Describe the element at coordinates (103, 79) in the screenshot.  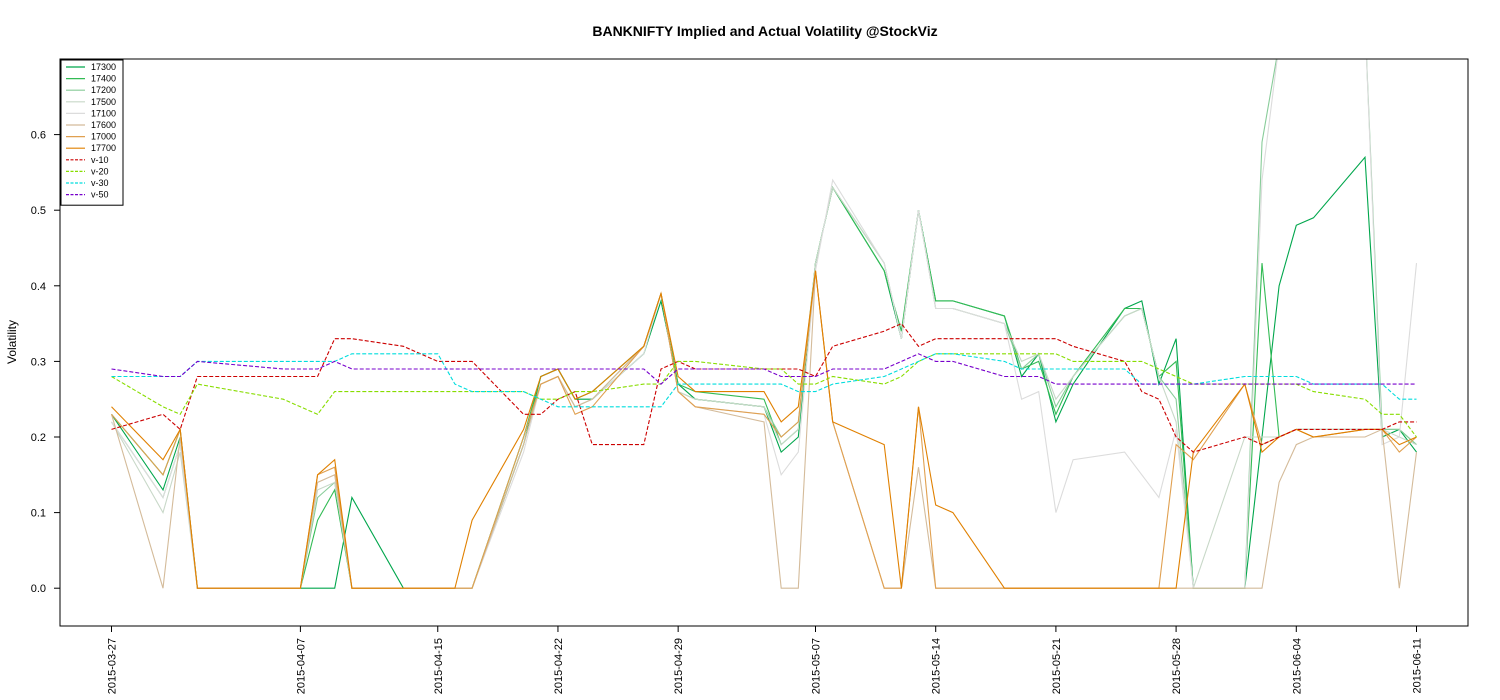
I see `legend-label-17400: 17400` at that location.